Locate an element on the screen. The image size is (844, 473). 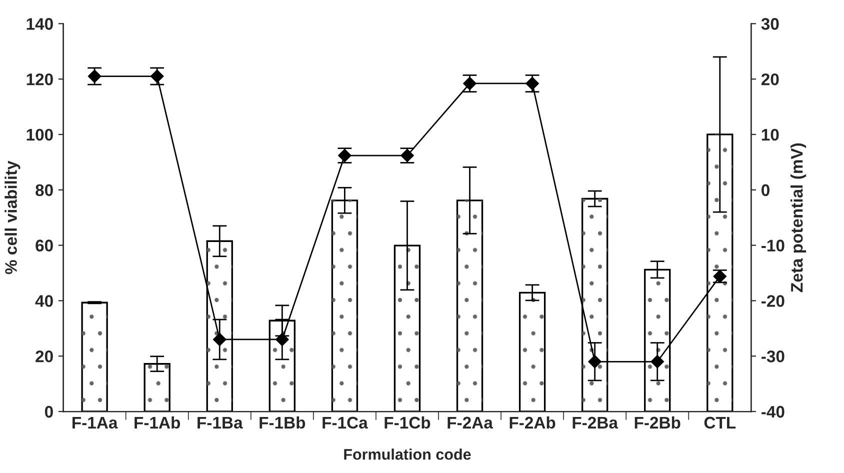
y-tick-label: 140 is located at coordinates (39, 24).